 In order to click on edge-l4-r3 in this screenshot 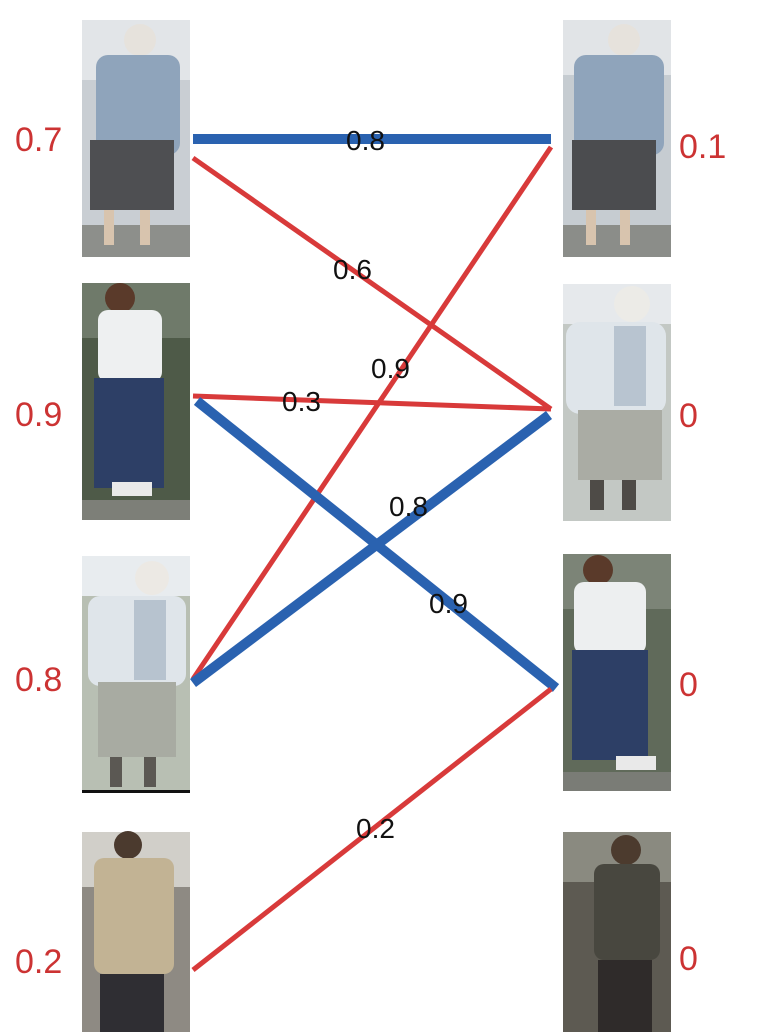, I will do `click(372, 829)`.